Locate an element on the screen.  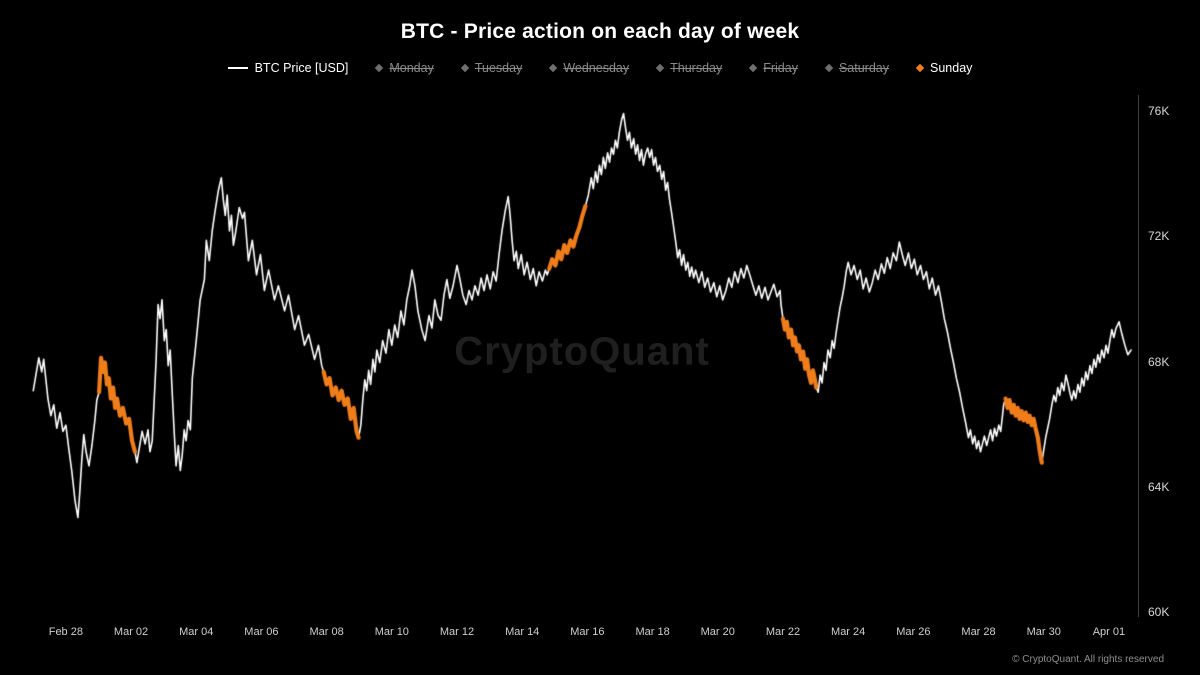
x-tick-label: Mar 16 is located at coordinates (587, 632).